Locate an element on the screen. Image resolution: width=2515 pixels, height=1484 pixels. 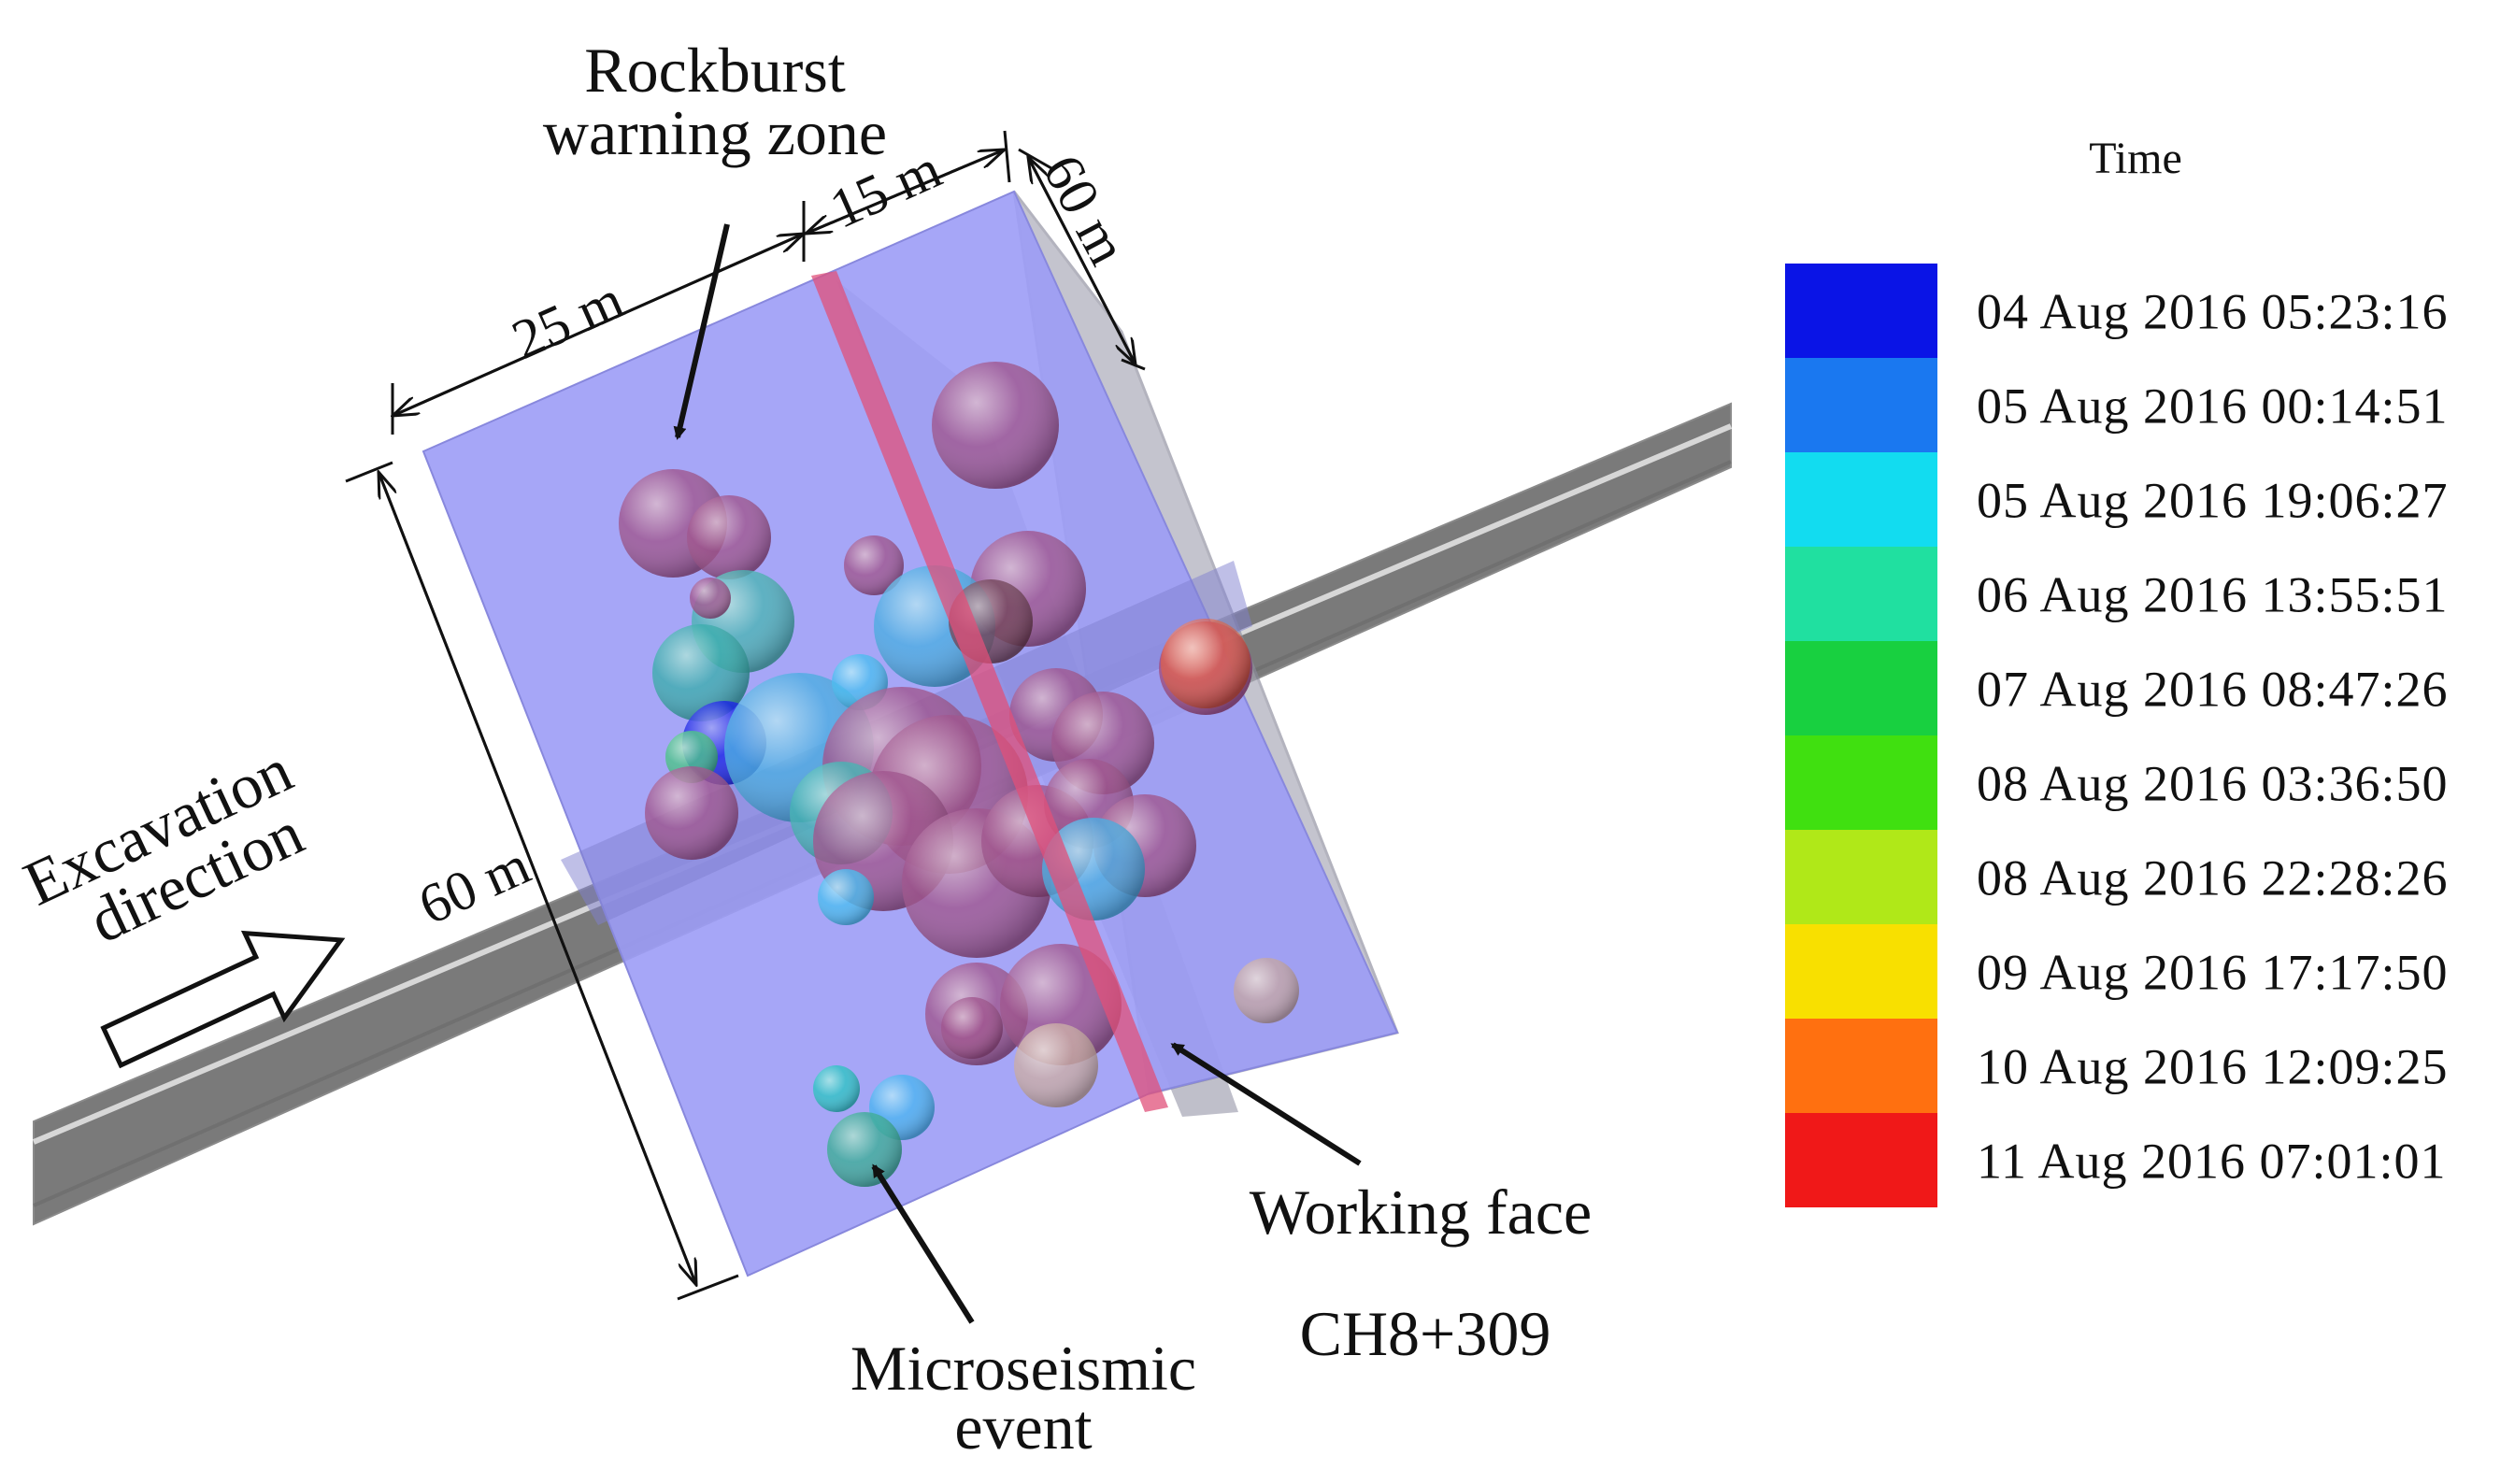
legend-title: Time is located at coordinates (2135, 158).